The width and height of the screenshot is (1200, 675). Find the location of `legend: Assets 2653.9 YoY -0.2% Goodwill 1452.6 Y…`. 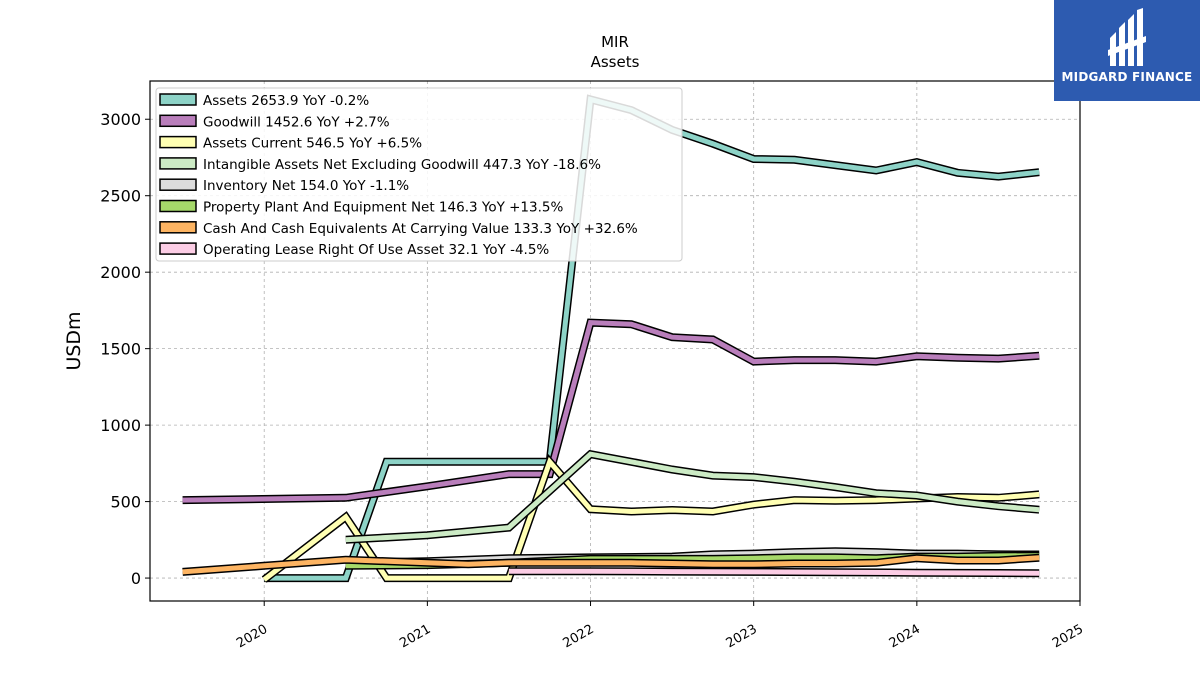

legend: Assets 2653.9 YoY -0.2% Goodwill 1452.6 Y… is located at coordinates (419, 174).